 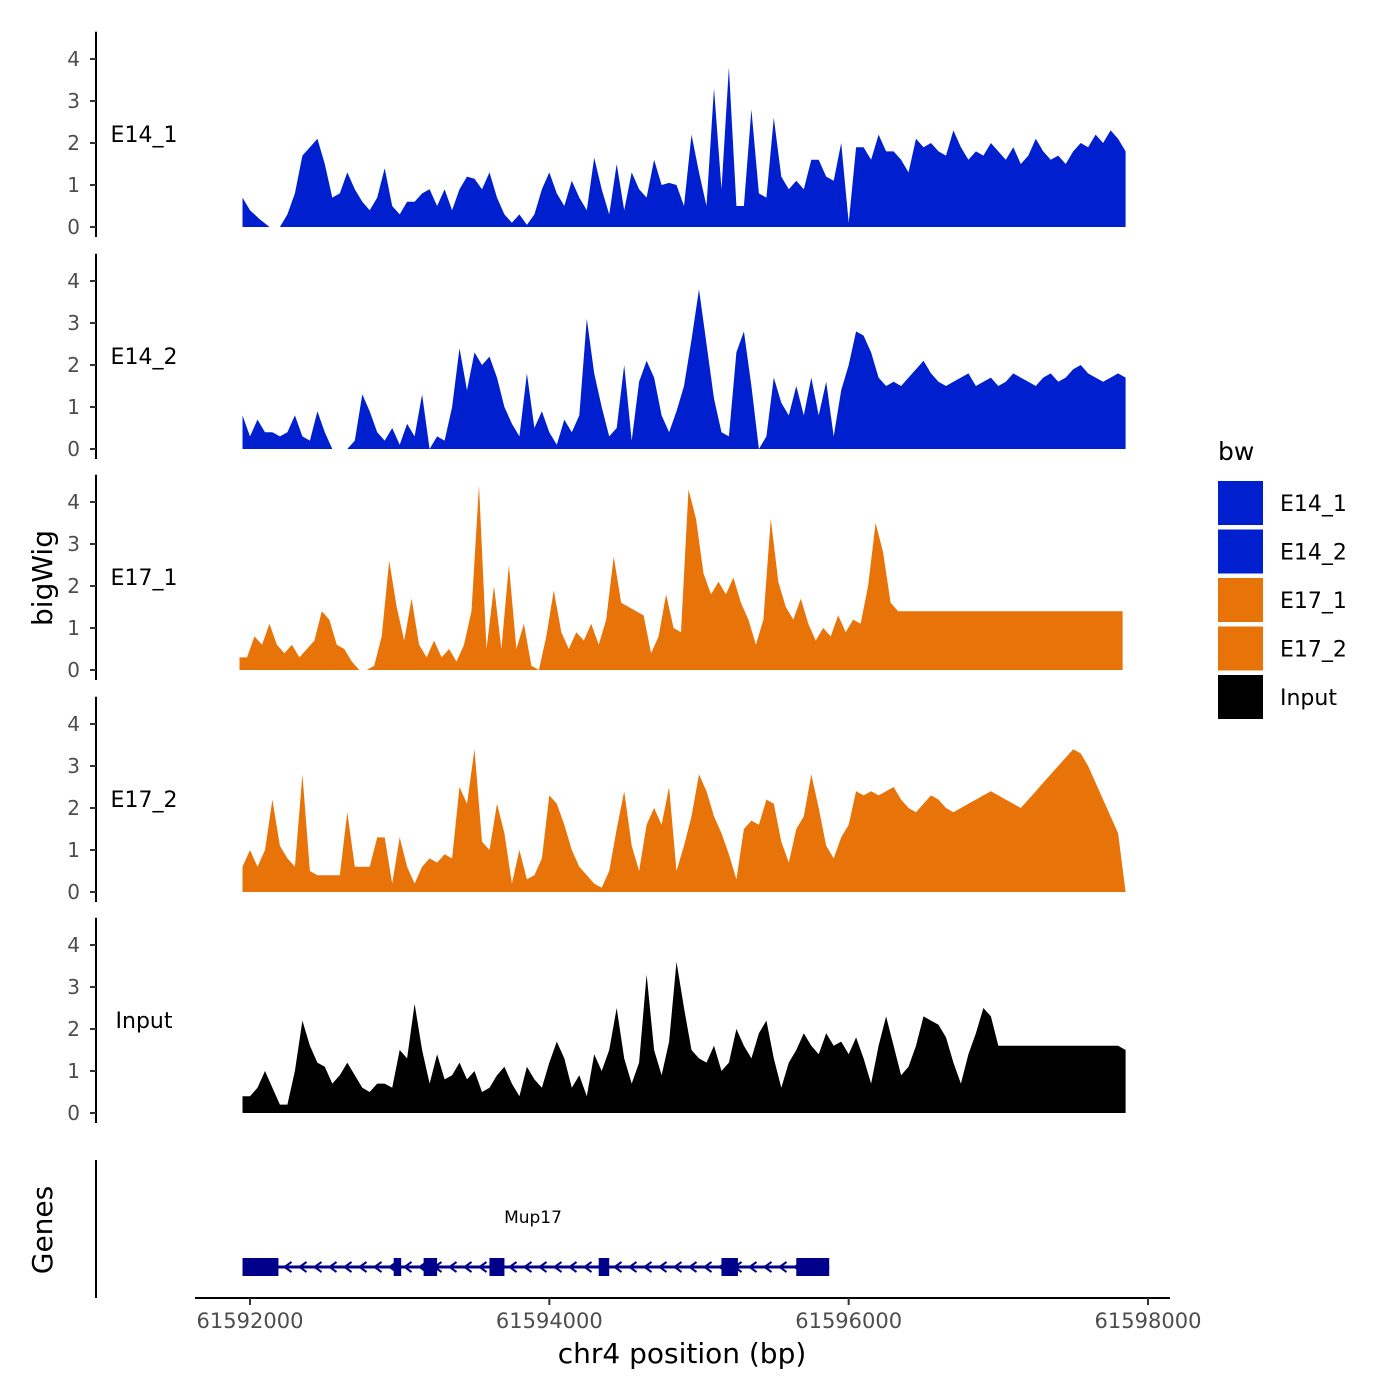 What do you see at coordinates (428, 1229) in the screenshot?
I see `genes-panel: Genes Mup17` at bounding box center [428, 1229].